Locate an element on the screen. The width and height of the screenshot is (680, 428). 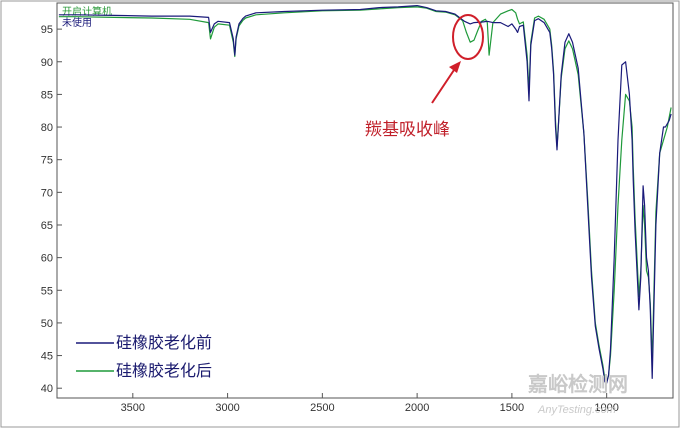
y-tick-label: 45 is located at coordinates (47, 357).